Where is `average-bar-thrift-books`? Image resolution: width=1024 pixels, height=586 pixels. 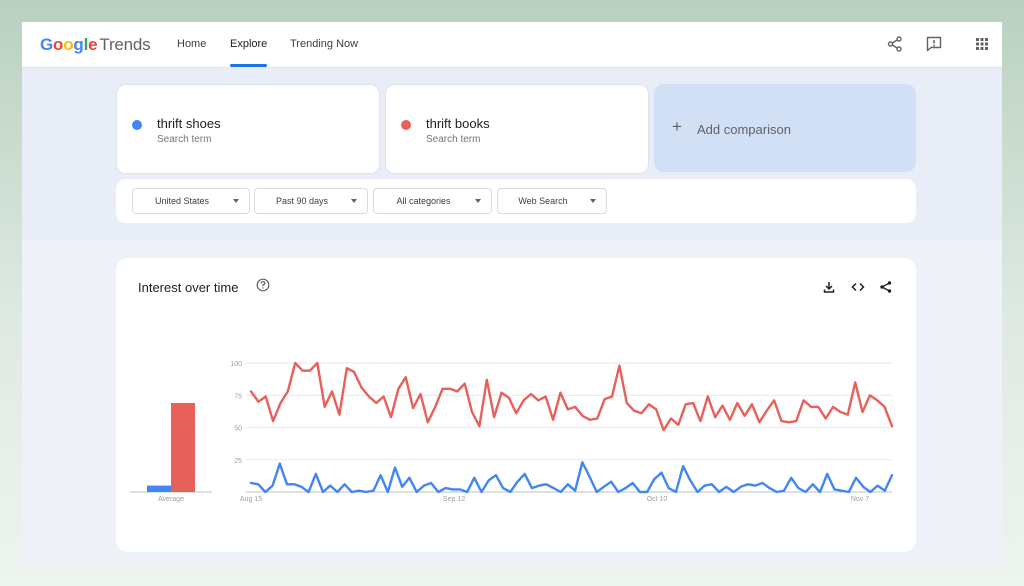 average-bar-thrift-books is located at coordinates (183, 447).